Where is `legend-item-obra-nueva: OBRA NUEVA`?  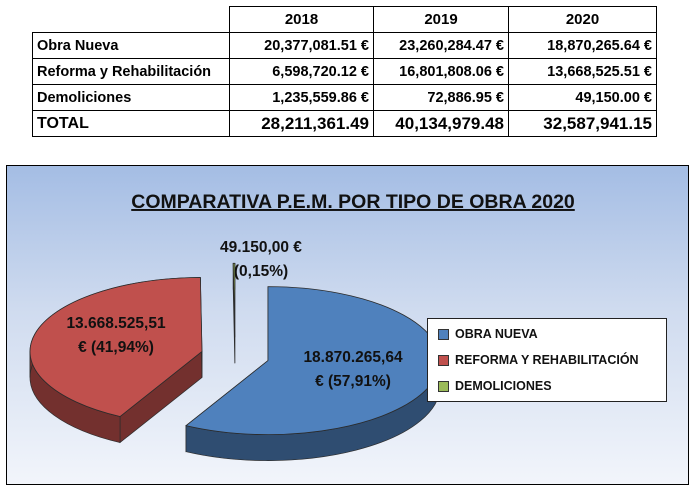
legend-item-obra-nueva: OBRA NUEVA is located at coordinates (488, 334).